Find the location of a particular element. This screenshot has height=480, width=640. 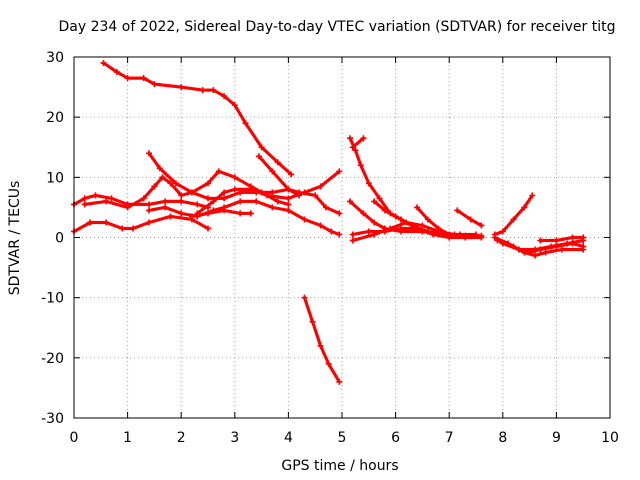

x-tick-label: 5 is located at coordinates (342, 438).